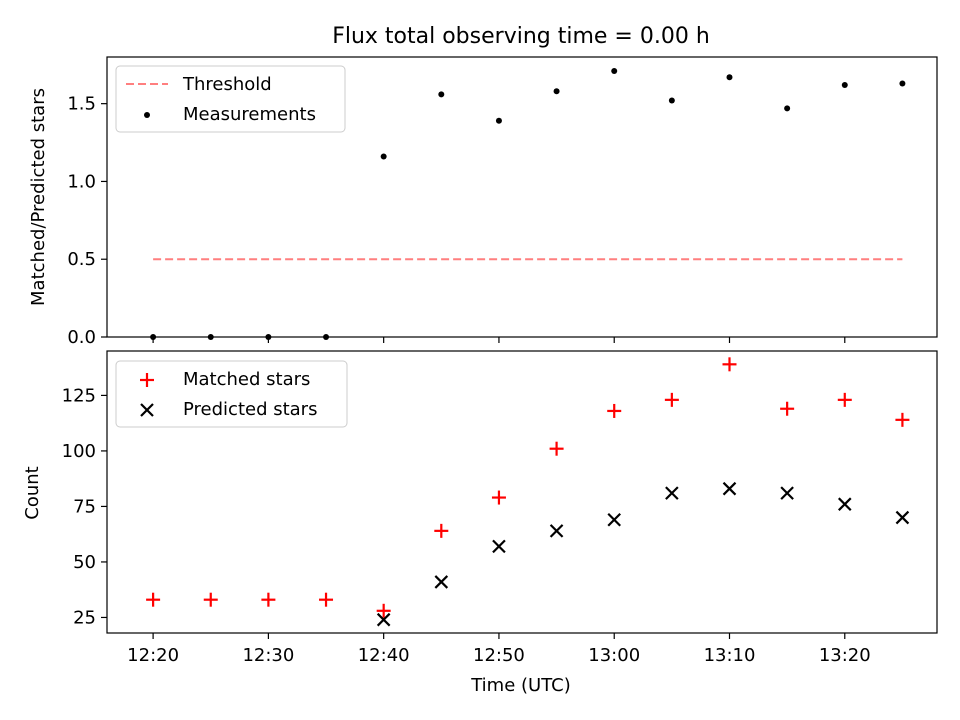 This screenshot has height=720, width=960. Describe the element at coordinates (81, 104) in the screenshot. I see `ratio-y-tick-label: 1.5` at that location.